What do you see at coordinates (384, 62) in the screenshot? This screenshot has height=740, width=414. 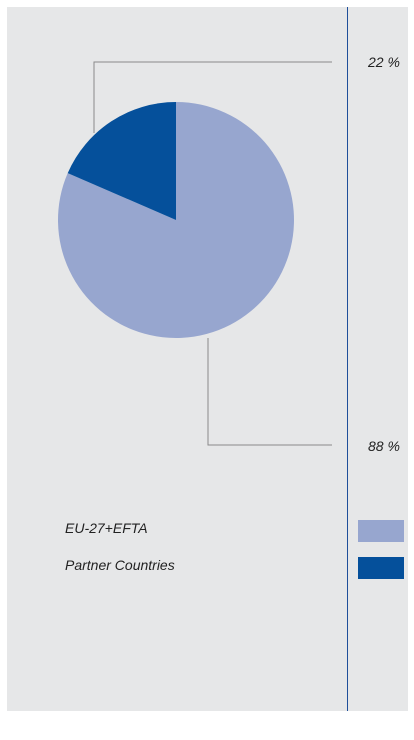 I see `partner-percent-label: 22 %` at bounding box center [384, 62].